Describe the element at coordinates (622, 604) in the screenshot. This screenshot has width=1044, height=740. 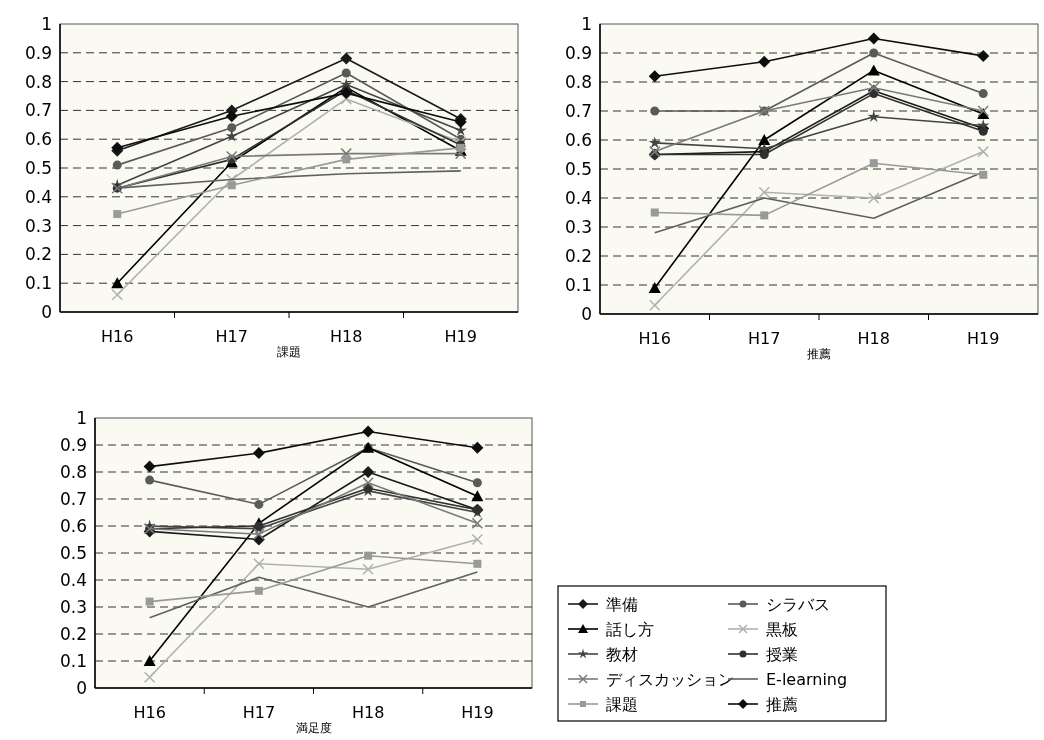
I see `legend-label: 準備` at that location.